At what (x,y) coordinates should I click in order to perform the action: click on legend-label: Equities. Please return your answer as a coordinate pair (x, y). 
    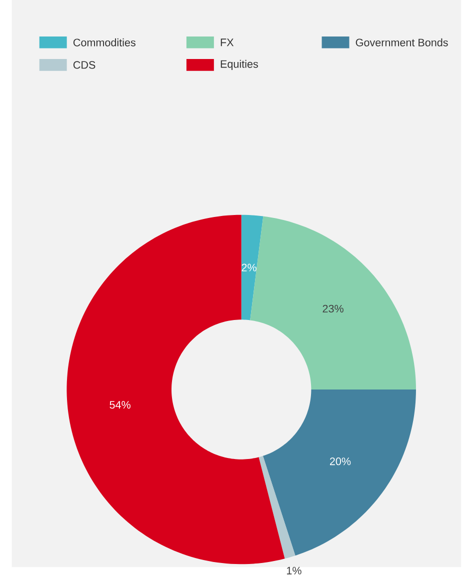
    Looking at the image, I should click on (239, 65).